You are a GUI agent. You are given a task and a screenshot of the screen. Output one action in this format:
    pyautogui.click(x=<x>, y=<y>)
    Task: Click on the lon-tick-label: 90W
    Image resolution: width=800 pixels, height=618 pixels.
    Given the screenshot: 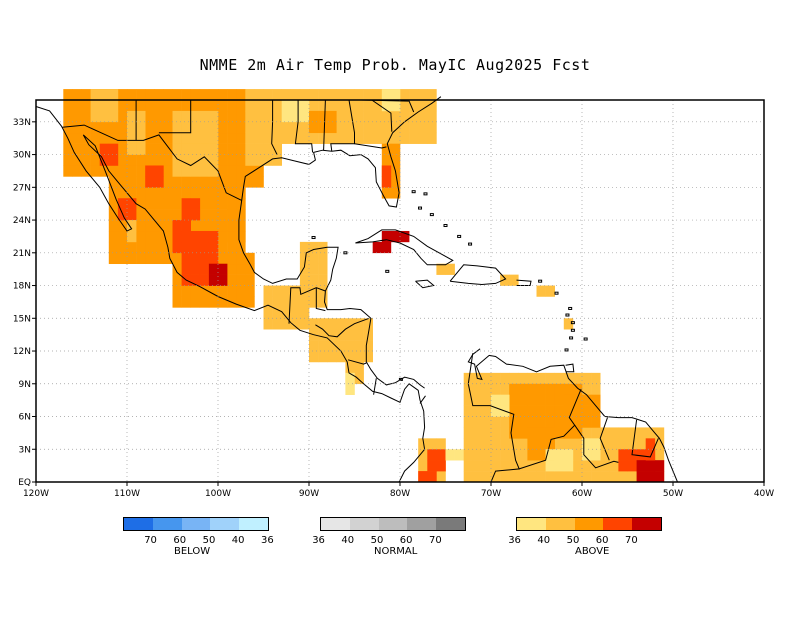 What is the action you would take?
    pyautogui.click(x=309, y=494)
    